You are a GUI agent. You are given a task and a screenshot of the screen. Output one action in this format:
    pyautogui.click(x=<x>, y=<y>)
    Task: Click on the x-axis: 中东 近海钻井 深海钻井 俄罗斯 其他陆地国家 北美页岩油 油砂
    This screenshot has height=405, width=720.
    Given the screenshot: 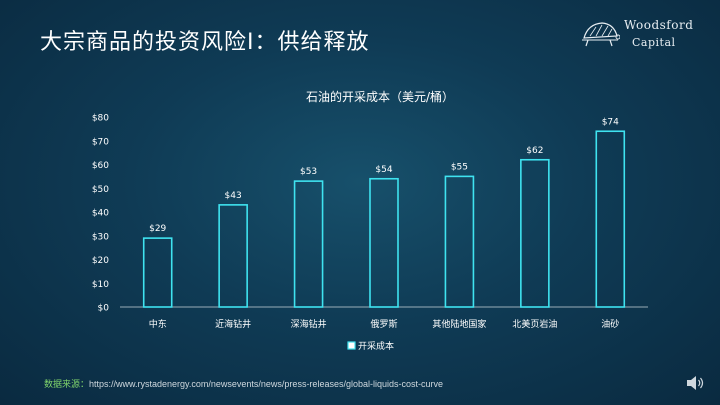 What is the action you would take?
    pyautogui.click(x=384, y=324)
    